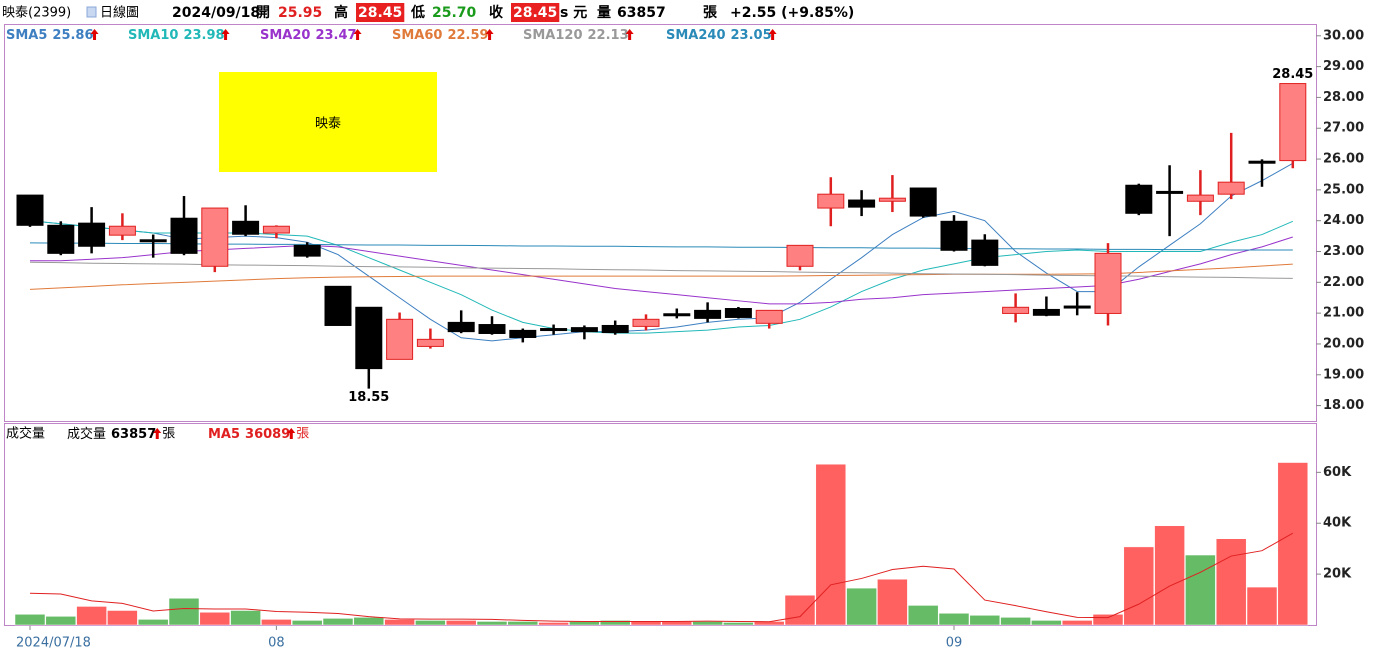 This screenshot has width=1394, height=653. What do you see at coordinates (133, 434) in the screenshot?
I see `legend-value: 63857` at bounding box center [133, 434].